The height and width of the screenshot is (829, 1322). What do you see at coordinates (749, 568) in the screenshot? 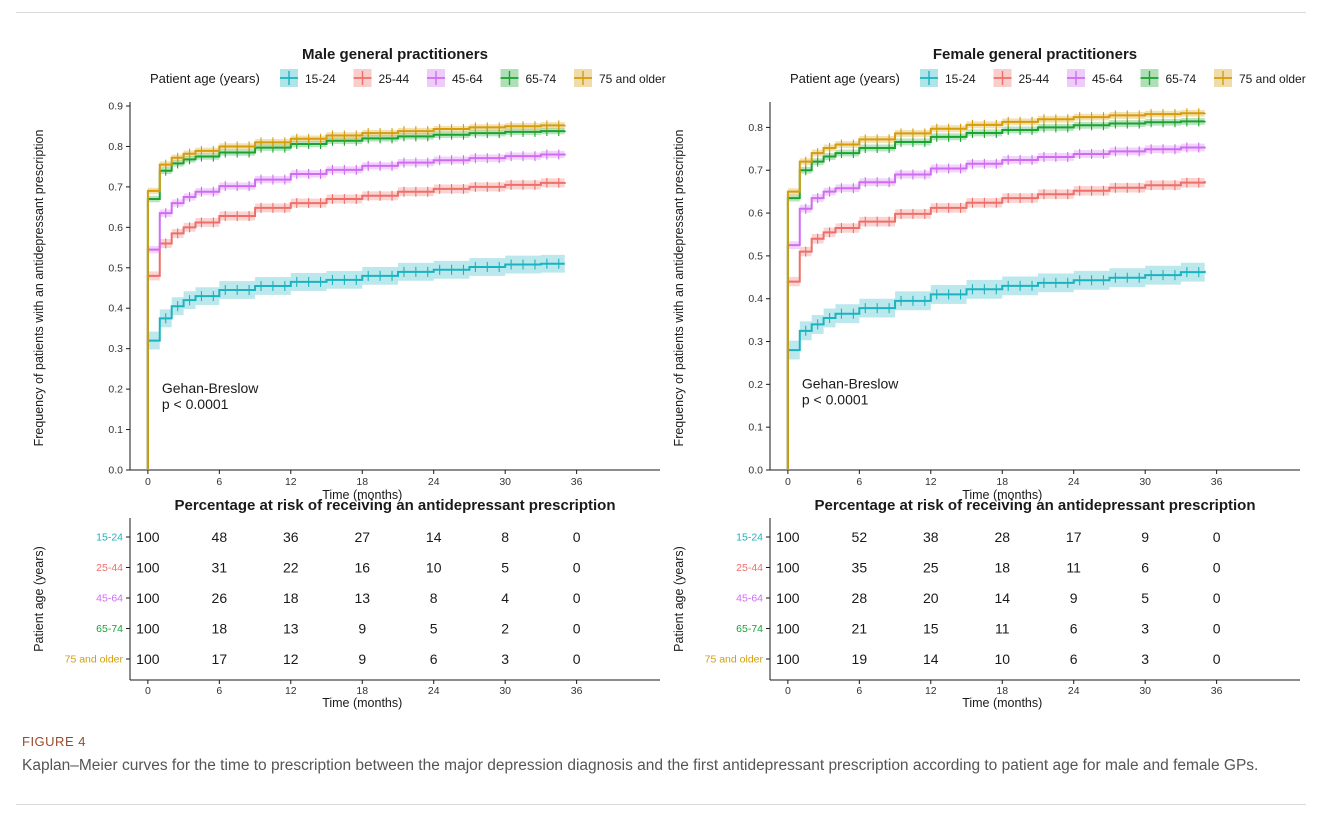
I see `risk-group-label: 25-44` at bounding box center [749, 568].